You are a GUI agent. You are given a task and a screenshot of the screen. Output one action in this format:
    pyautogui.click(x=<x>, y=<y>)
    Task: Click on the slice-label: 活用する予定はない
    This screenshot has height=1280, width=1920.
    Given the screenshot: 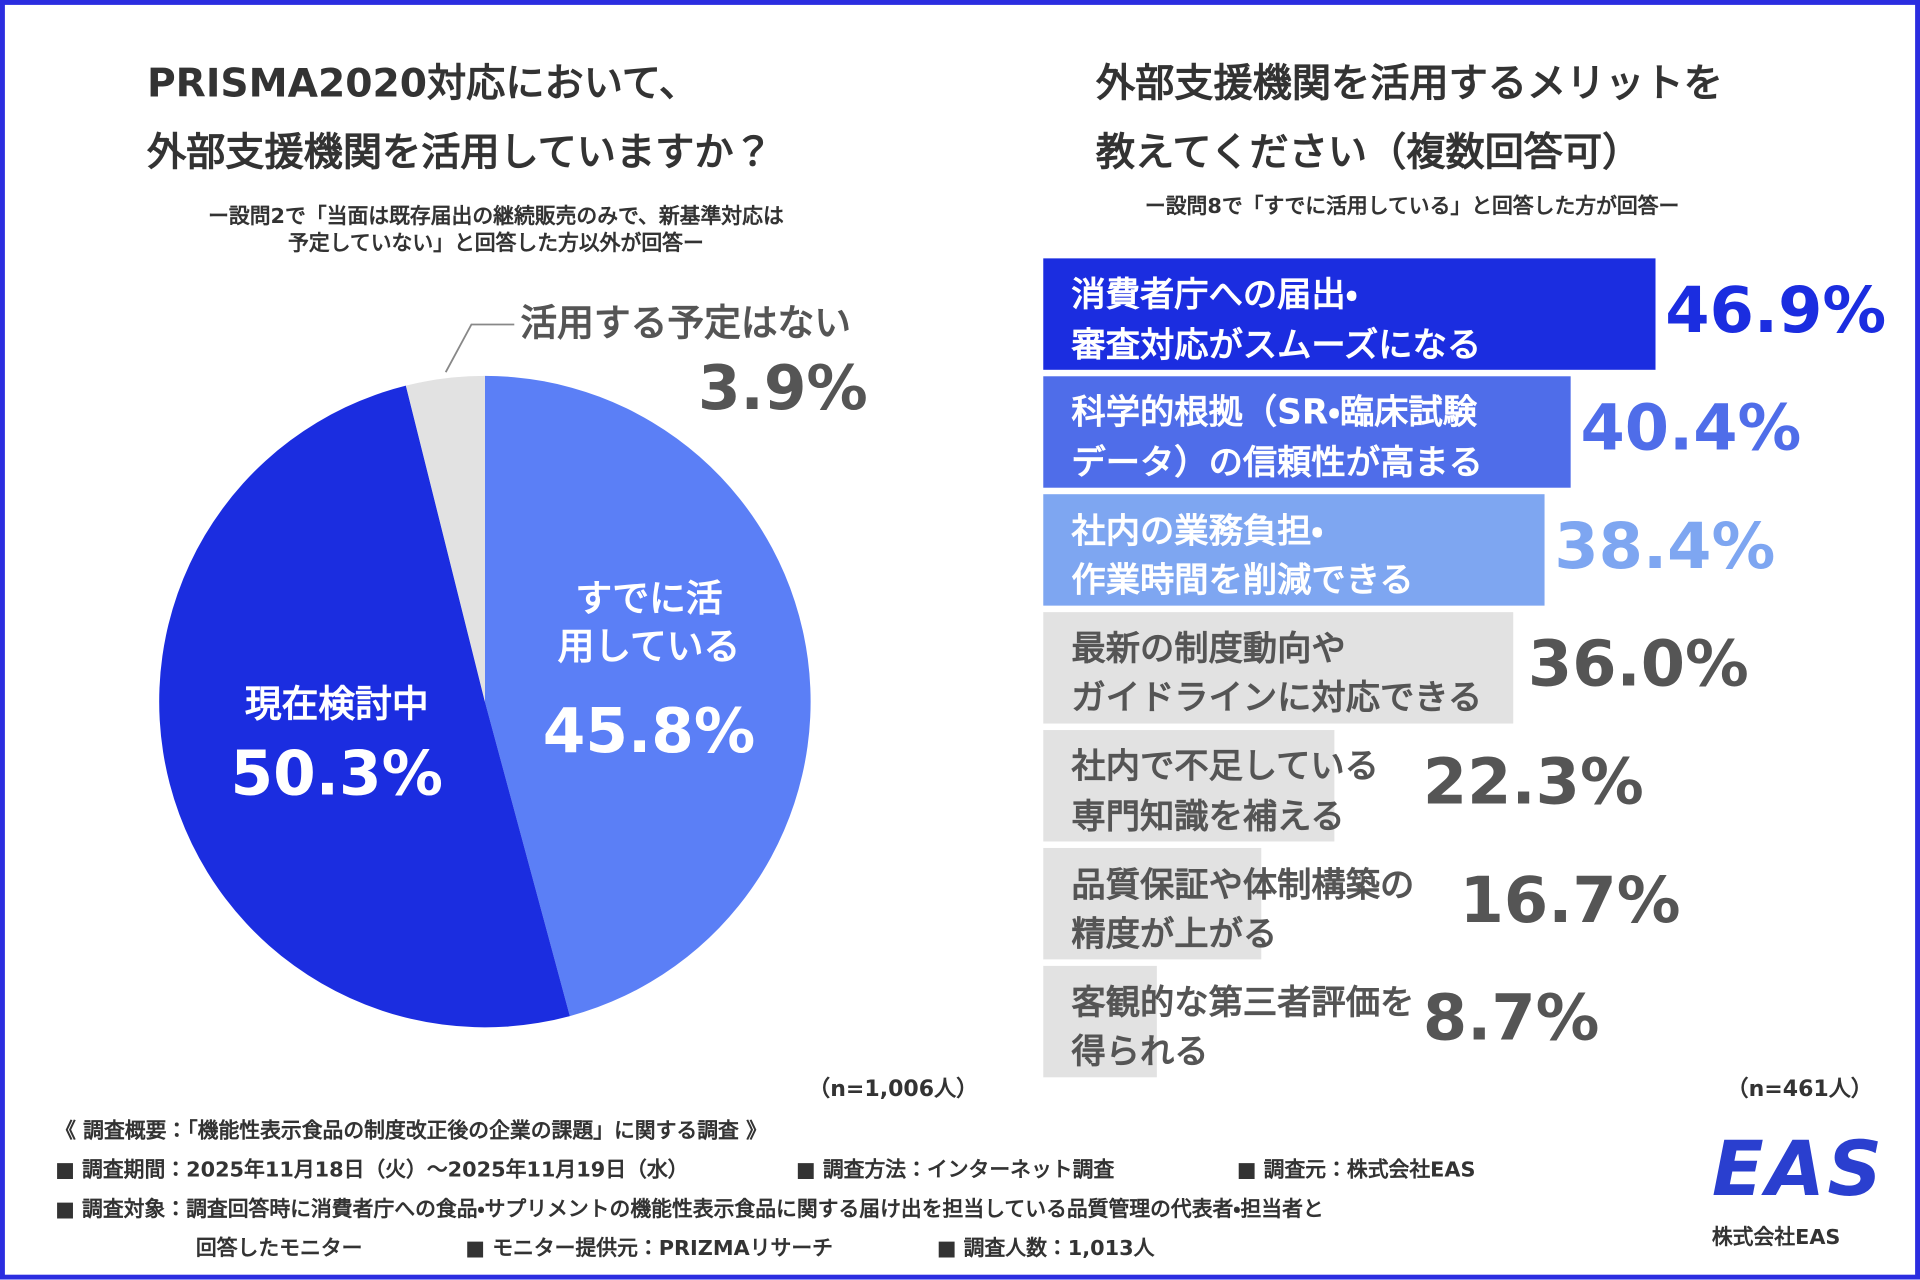 What is the action you would take?
    pyautogui.click(x=686, y=324)
    